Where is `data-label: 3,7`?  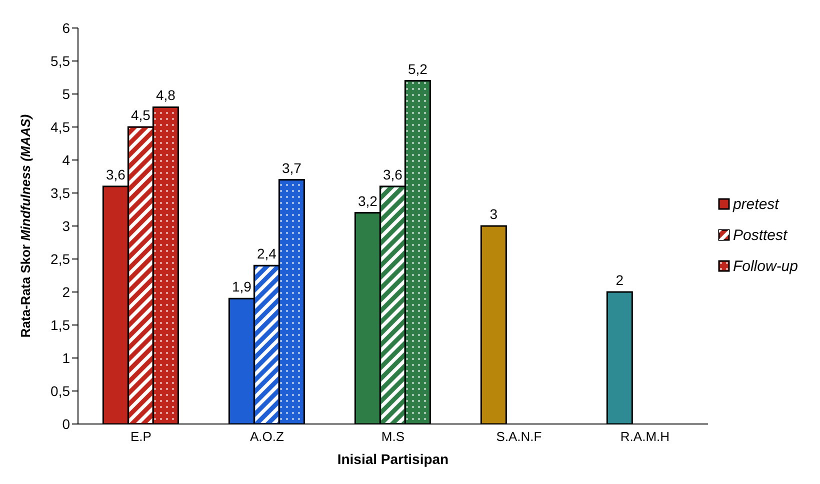 data-label: 3,7 is located at coordinates (292, 168).